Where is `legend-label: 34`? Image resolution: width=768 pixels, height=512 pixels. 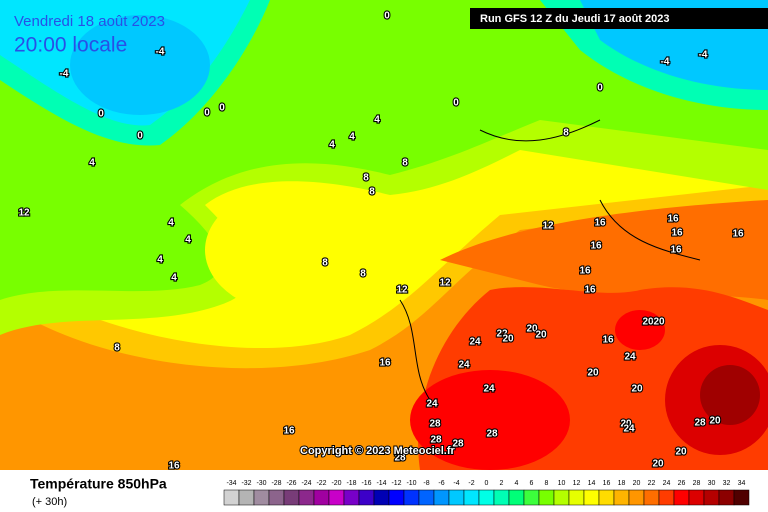 legend-label: 34 is located at coordinates (742, 483).